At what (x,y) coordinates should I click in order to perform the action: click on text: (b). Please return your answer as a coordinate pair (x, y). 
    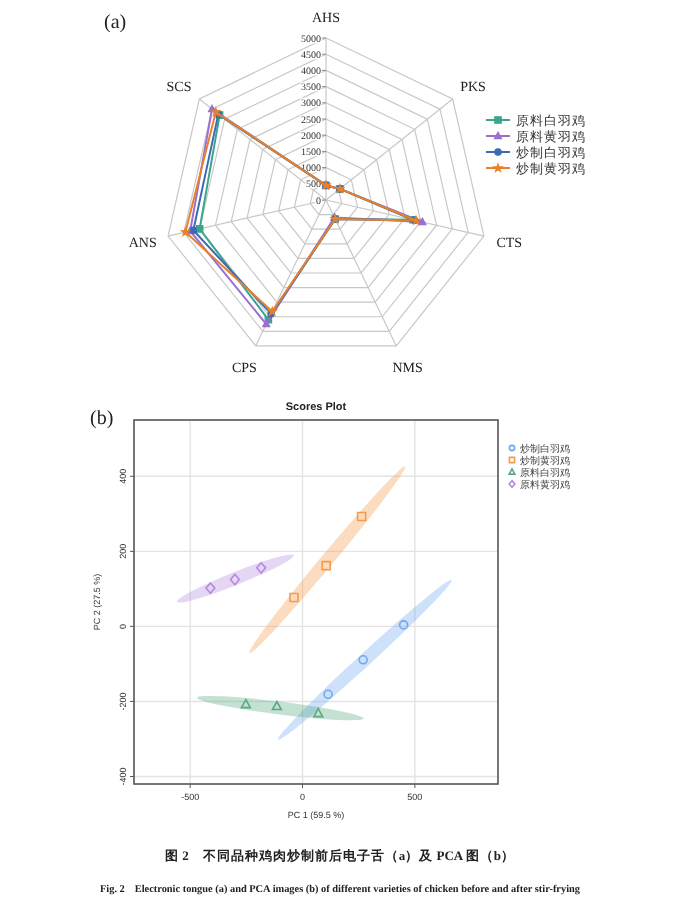
    Looking at the image, I should click on (102, 419).